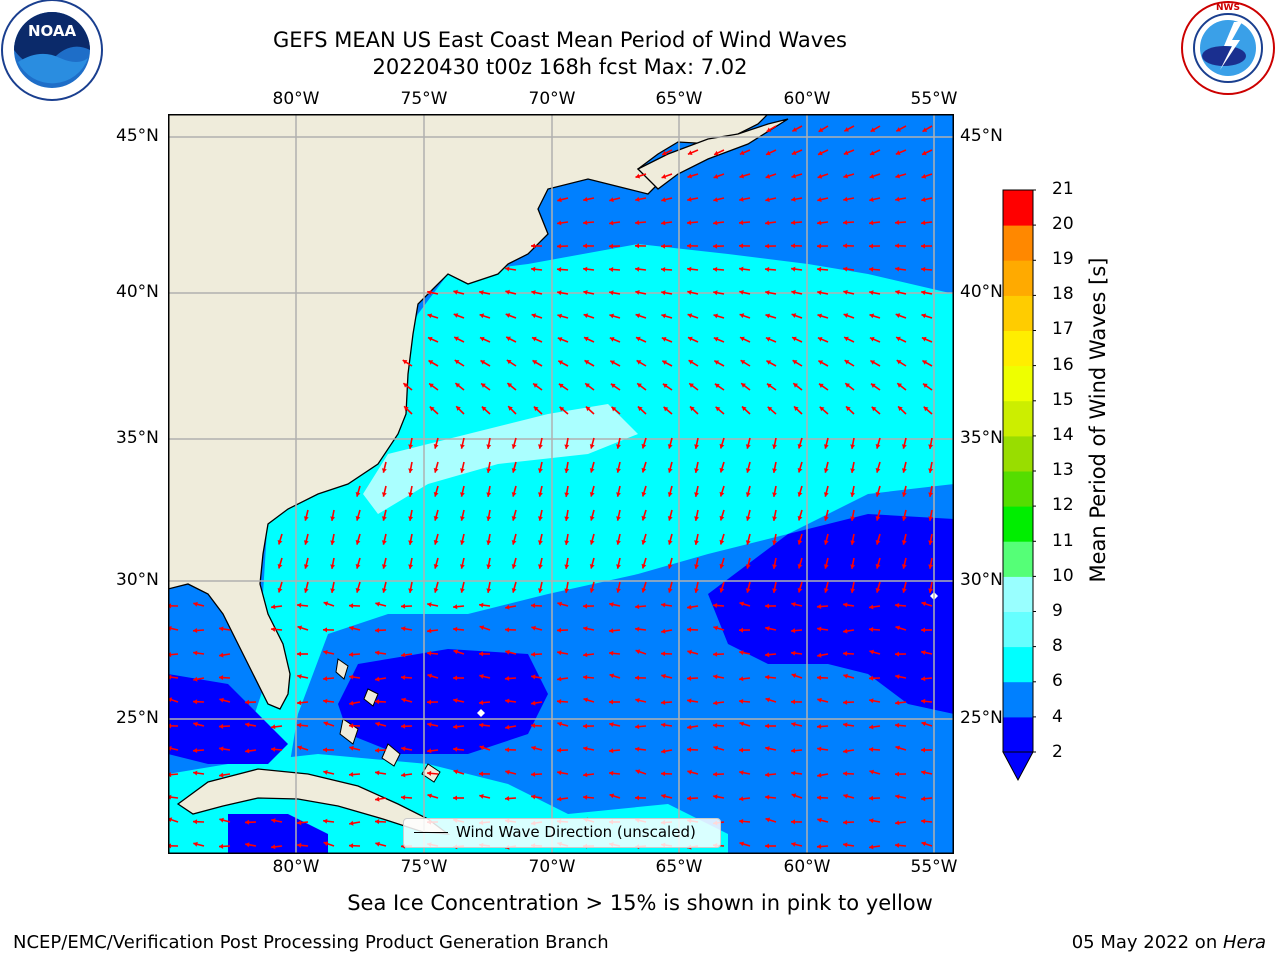  What do you see at coordinates (424, 99) in the screenshot?
I see `lon-label-top-75w: 75°W` at bounding box center [424, 99].